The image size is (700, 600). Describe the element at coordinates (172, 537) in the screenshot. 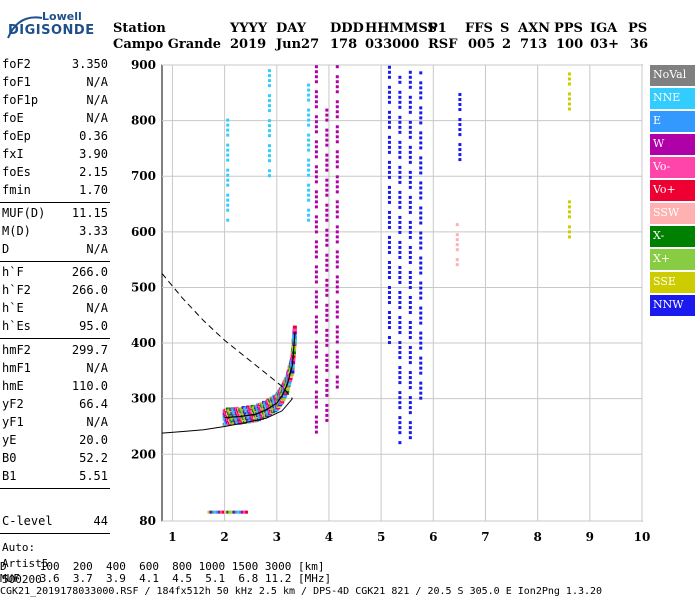

I see `x-tick-label: 1` at that location.